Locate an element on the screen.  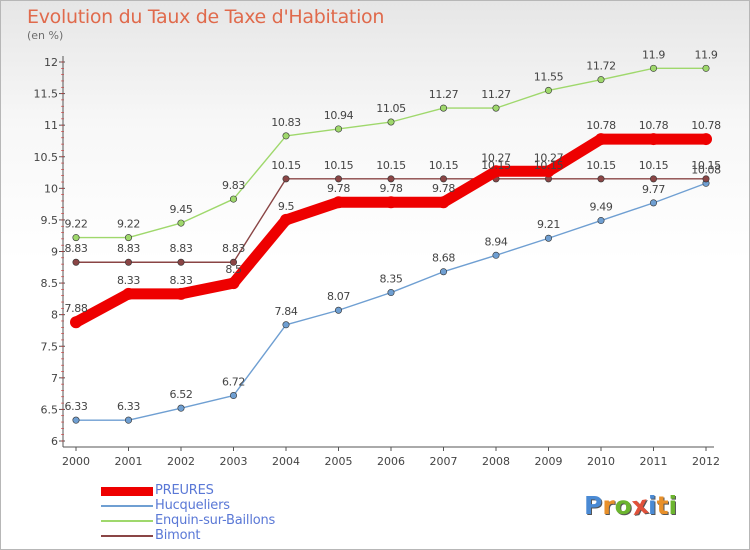
data-label: 11.05 is located at coordinates (391, 108).